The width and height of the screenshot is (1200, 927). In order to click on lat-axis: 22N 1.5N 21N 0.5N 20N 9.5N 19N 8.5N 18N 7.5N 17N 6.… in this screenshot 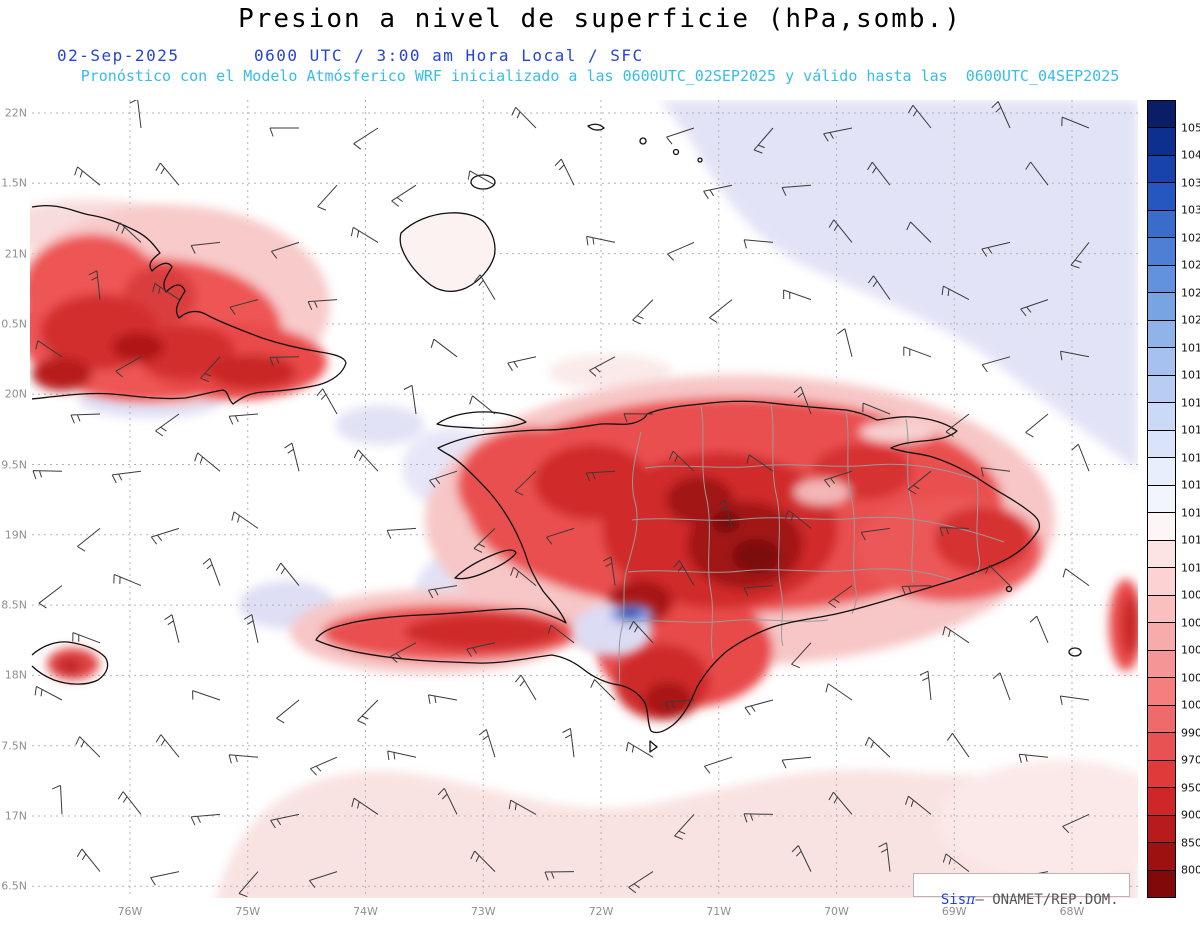, I will do `click(14, 463)`.